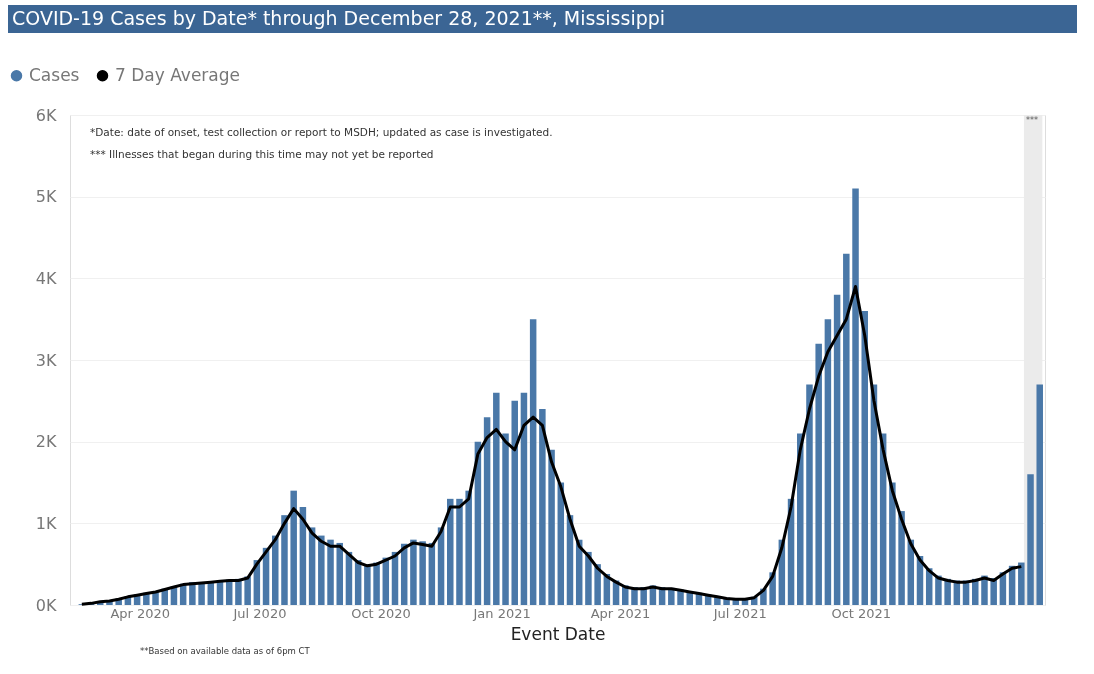 The height and width of the screenshot is (674, 1094). Describe the element at coordinates (140, 613) in the screenshot. I see `x-tick-label: Apr 2020` at that location.